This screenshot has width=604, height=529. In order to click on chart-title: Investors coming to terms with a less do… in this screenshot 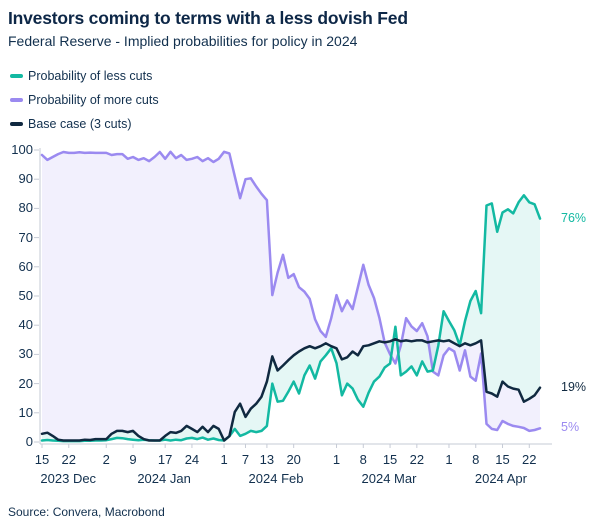, I will do `click(208, 18)`.